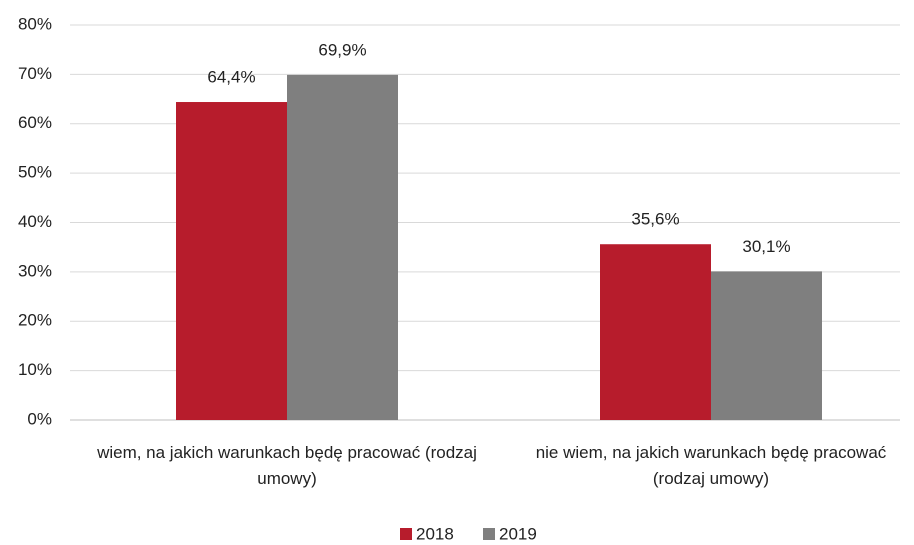  What do you see at coordinates (39, 418) in the screenshot?
I see `y-tick-label: 0%` at bounding box center [39, 418].